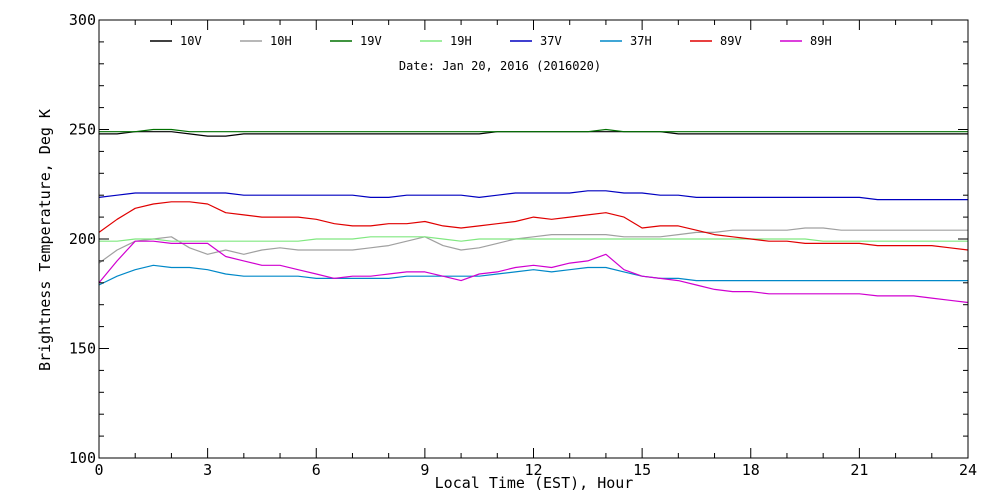  Describe the element at coordinates (461, 41) in the screenshot. I see `legend-label: 19H` at that location.